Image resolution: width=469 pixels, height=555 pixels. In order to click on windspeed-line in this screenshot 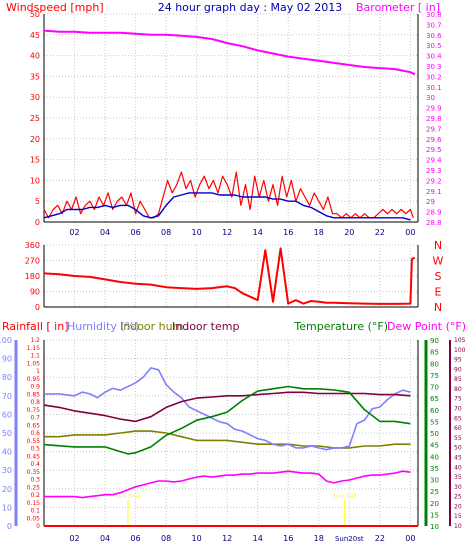, I will do `click(228, 195)`.